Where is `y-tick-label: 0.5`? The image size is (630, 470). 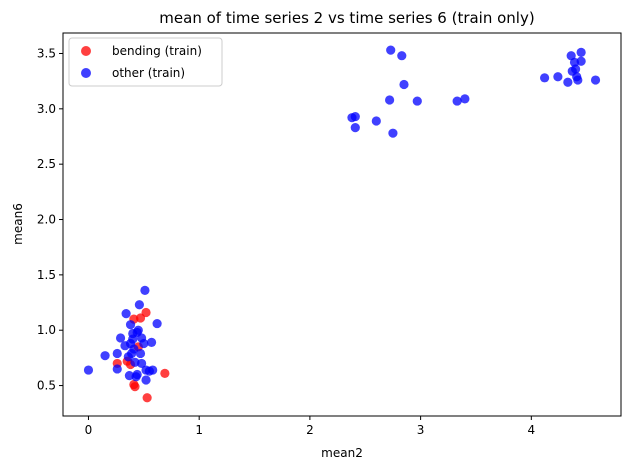 y-tick-label: 0.5 is located at coordinates (46, 386).